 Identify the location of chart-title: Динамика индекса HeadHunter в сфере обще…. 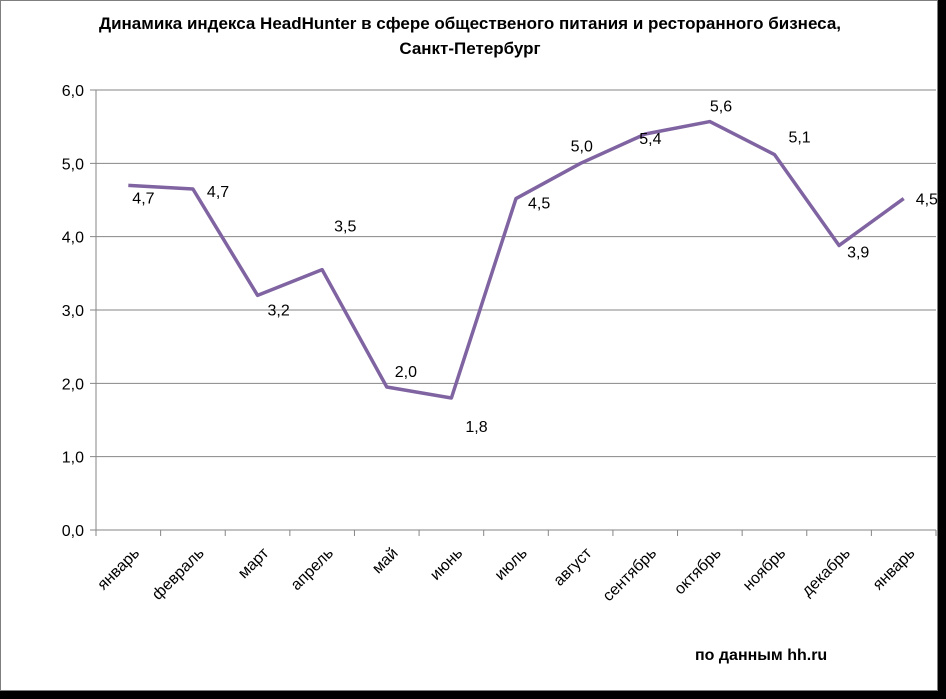
(470, 36).